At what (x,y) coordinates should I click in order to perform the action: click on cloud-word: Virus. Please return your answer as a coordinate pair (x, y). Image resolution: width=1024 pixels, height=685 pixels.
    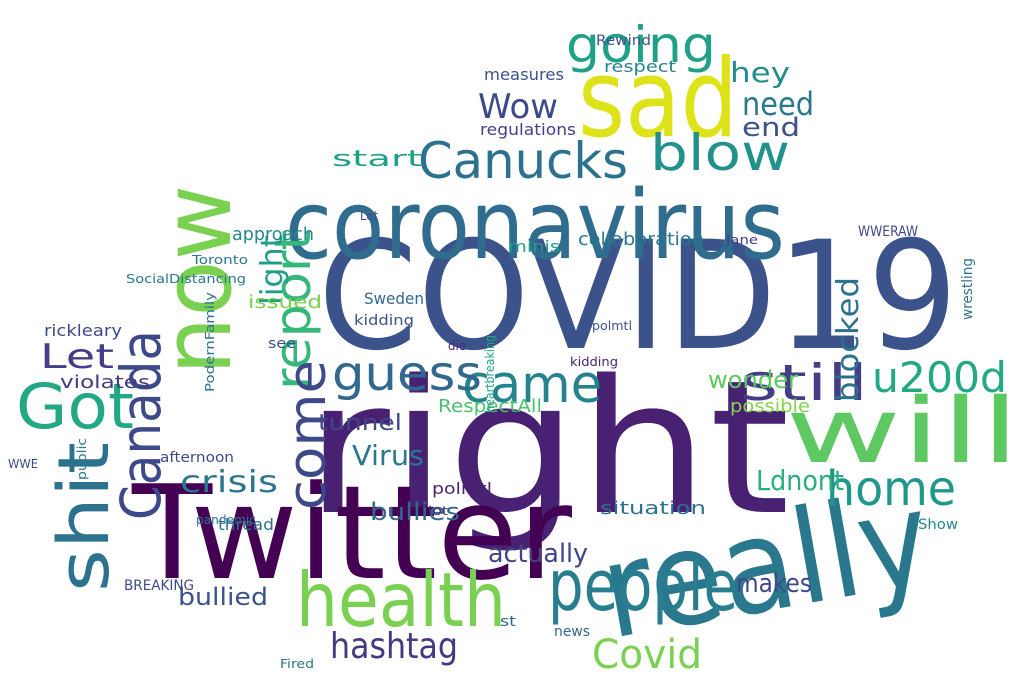
    Looking at the image, I should click on (388, 455).